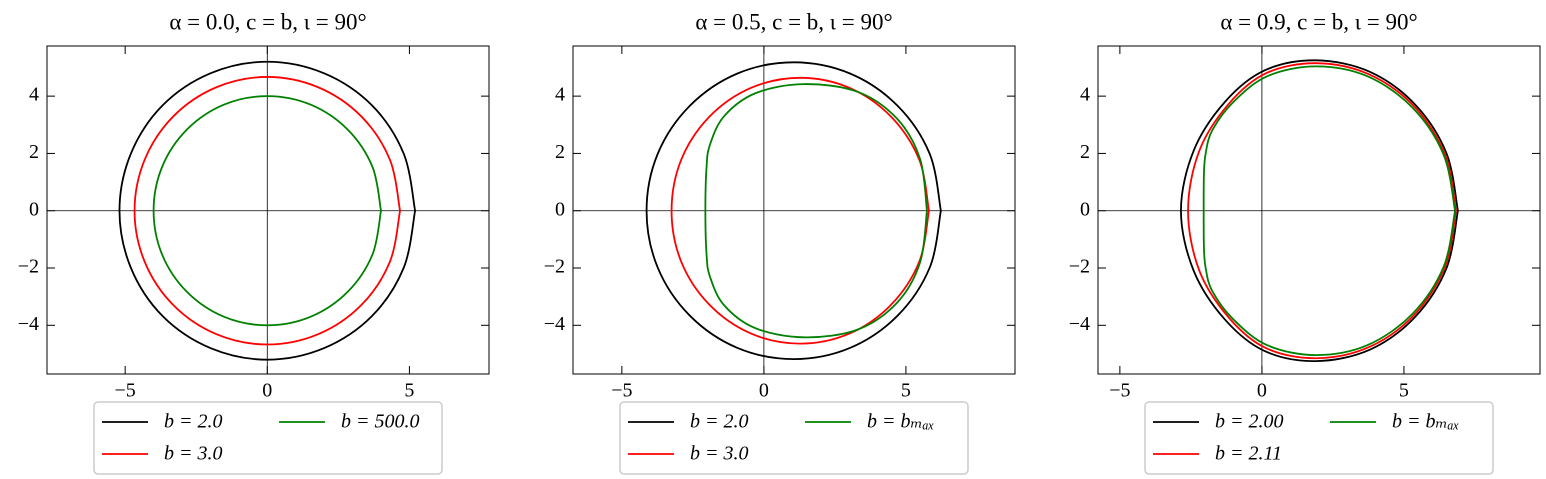  What do you see at coordinates (1318, 21) in the screenshot?
I see `chart-title: α = 0.9, c = b, ι = 90°` at bounding box center [1318, 21].